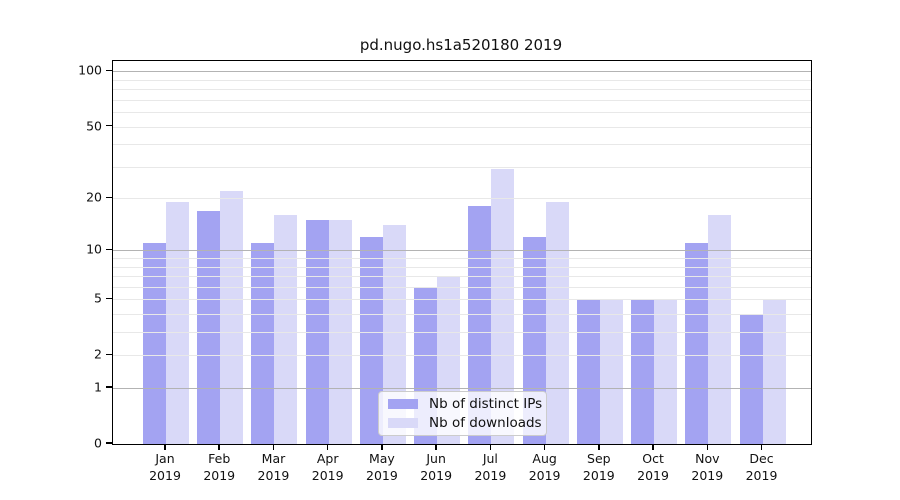 This screenshot has height=500, width=900. I want to click on bar-ips-mar, so click(263, 343).